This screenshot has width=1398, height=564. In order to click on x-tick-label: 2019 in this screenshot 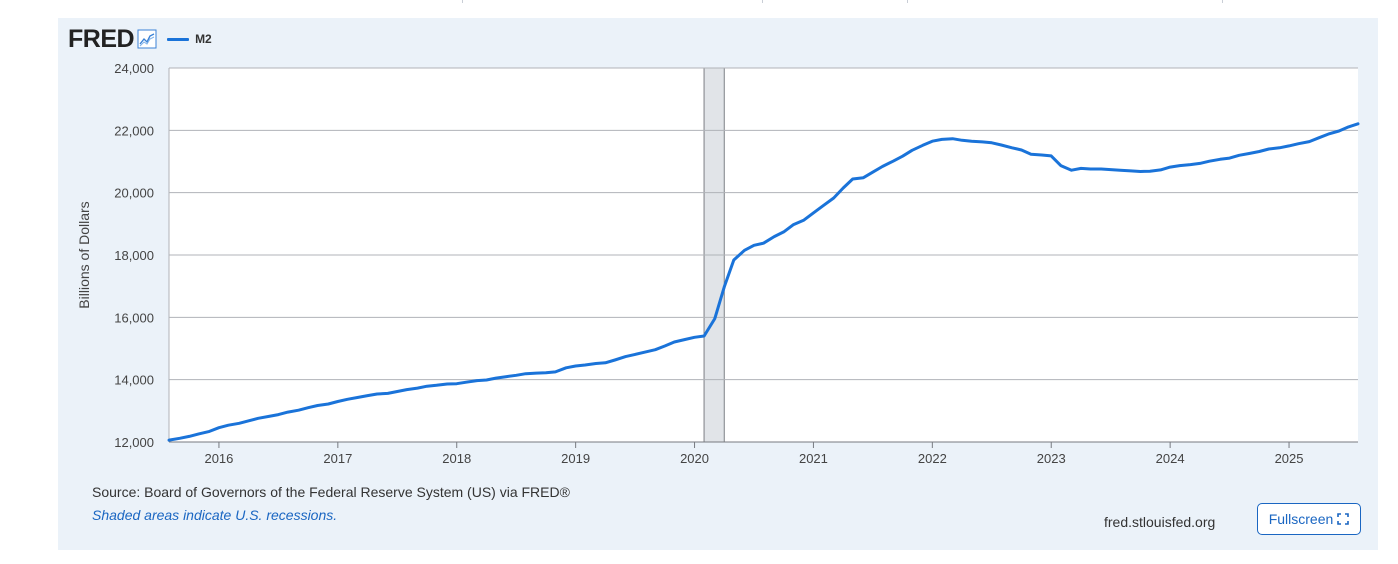, I will do `click(575, 458)`.